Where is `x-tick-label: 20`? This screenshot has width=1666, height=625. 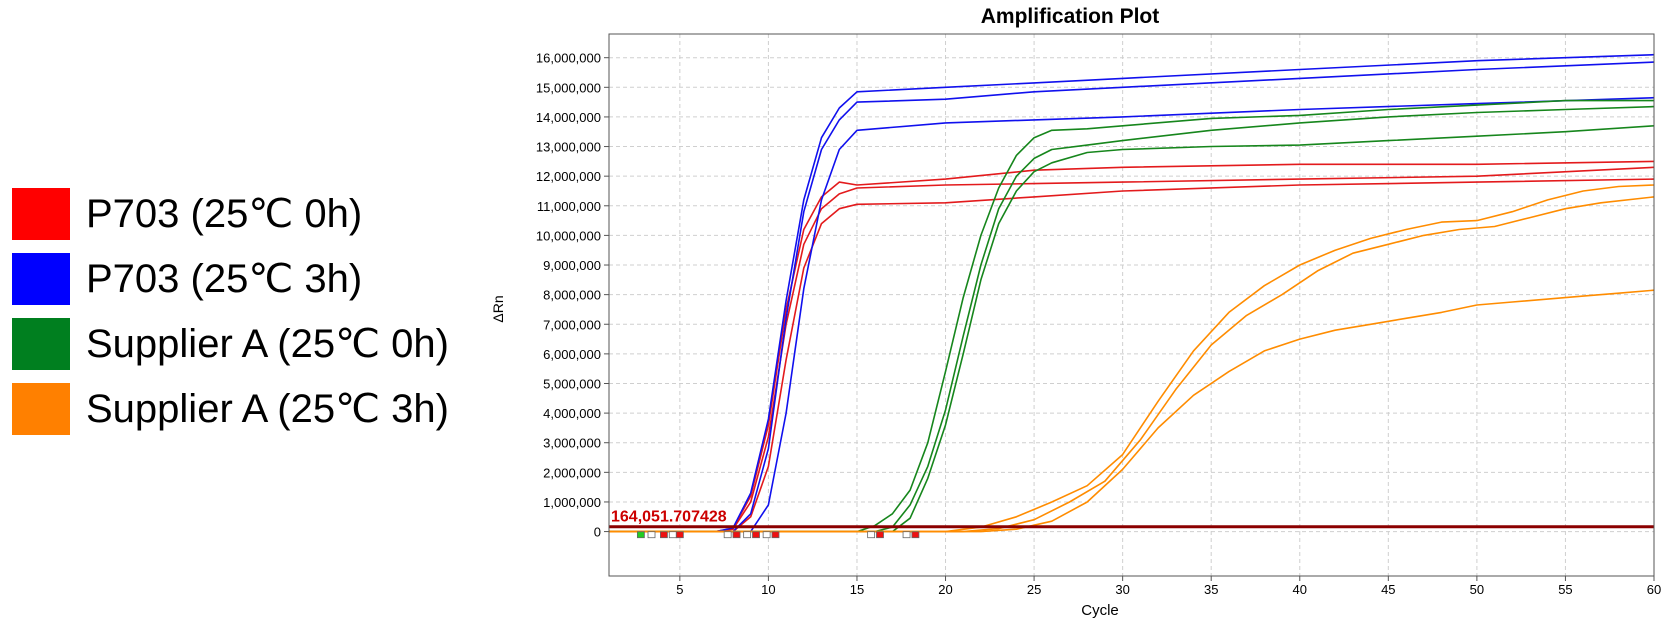 x-tick-label: 20 is located at coordinates (945, 589).